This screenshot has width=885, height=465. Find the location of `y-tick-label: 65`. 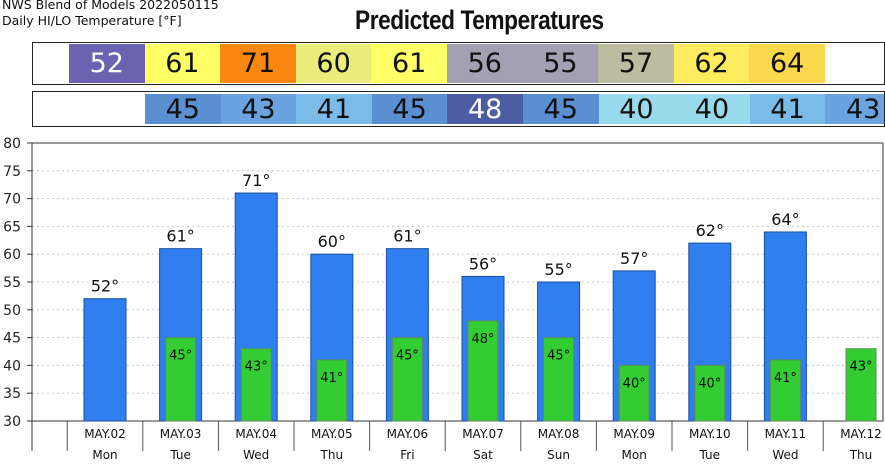

y-tick-label: 65 is located at coordinates (12, 227).